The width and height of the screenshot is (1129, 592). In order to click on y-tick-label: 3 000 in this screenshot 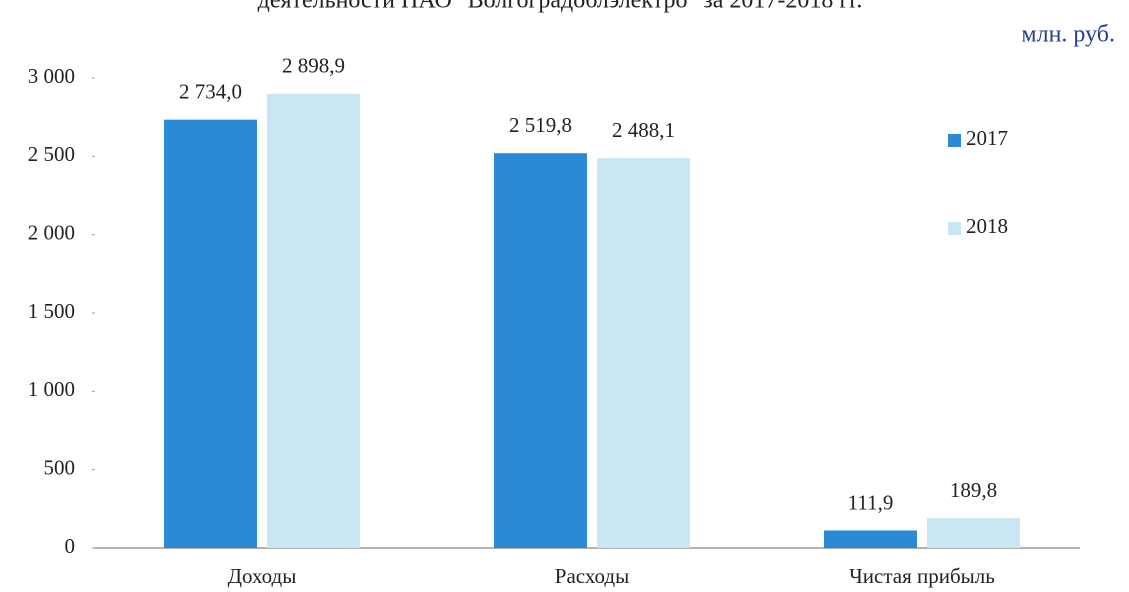, I will do `click(51, 76)`.